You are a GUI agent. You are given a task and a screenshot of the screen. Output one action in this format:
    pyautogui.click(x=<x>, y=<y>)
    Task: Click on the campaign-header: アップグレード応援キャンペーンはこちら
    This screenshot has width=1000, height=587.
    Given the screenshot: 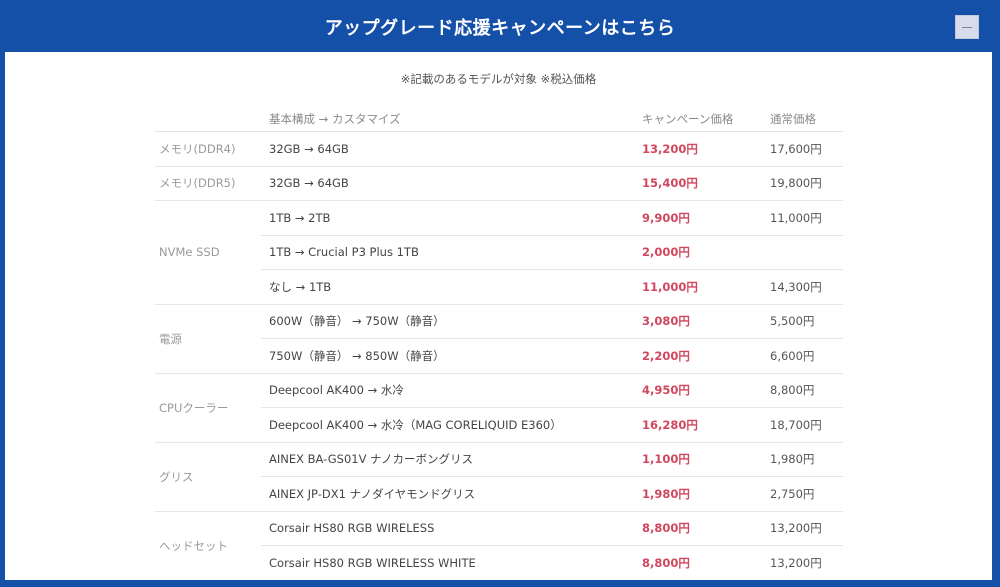 What is the action you would take?
    pyautogui.click(x=500, y=26)
    